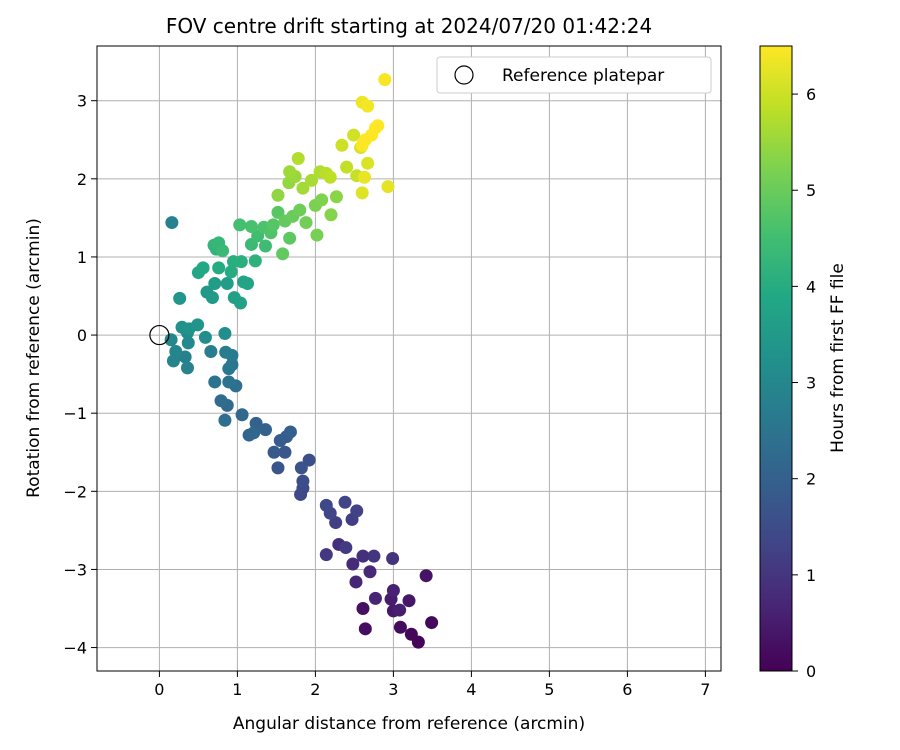  Describe the element at coordinates (627, 689) in the screenshot. I see `x-tick-label: 6` at that location.